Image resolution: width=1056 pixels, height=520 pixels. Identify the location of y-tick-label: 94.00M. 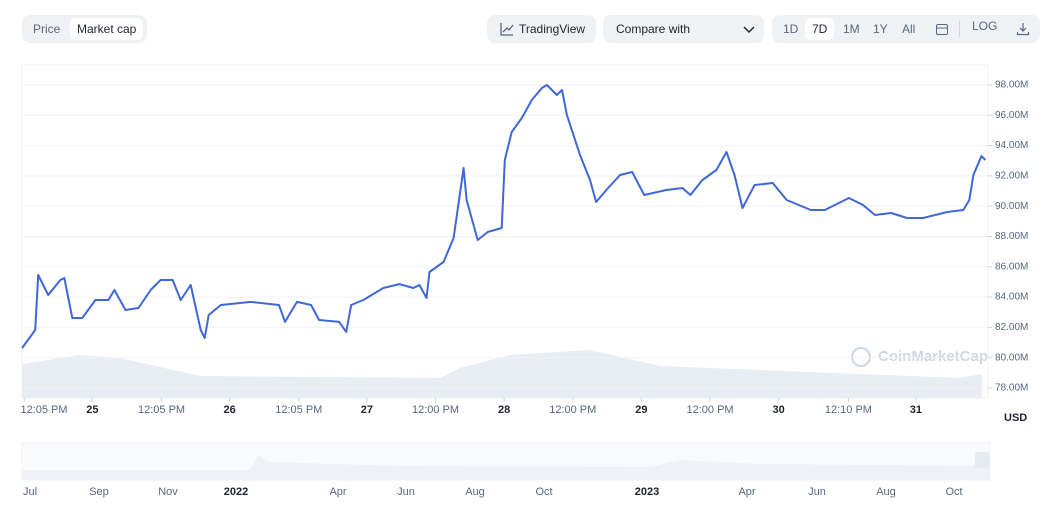
(1011, 145).